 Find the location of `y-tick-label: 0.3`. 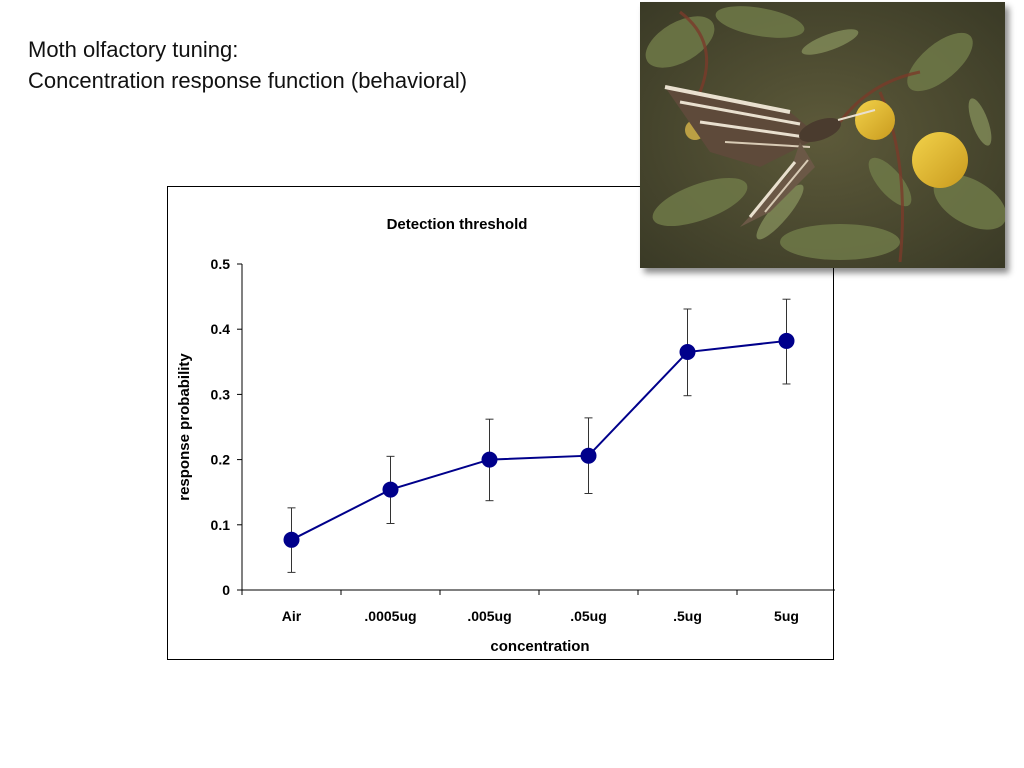

y-tick-label: 0.3 is located at coordinates (221, 394).